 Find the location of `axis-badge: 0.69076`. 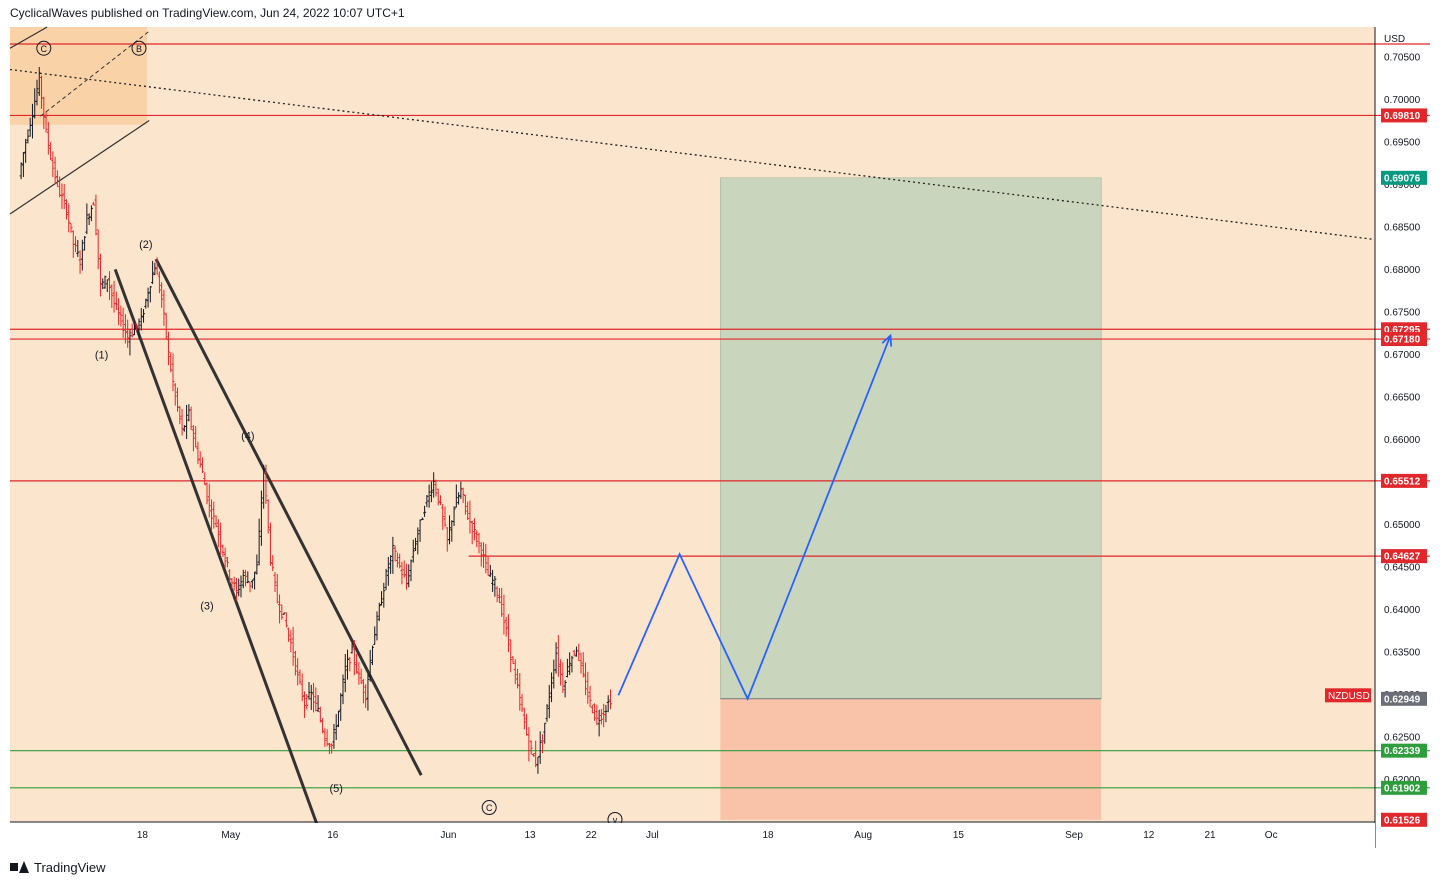

axis-badge: 0.69076 is located at coordinates (1402, 178).